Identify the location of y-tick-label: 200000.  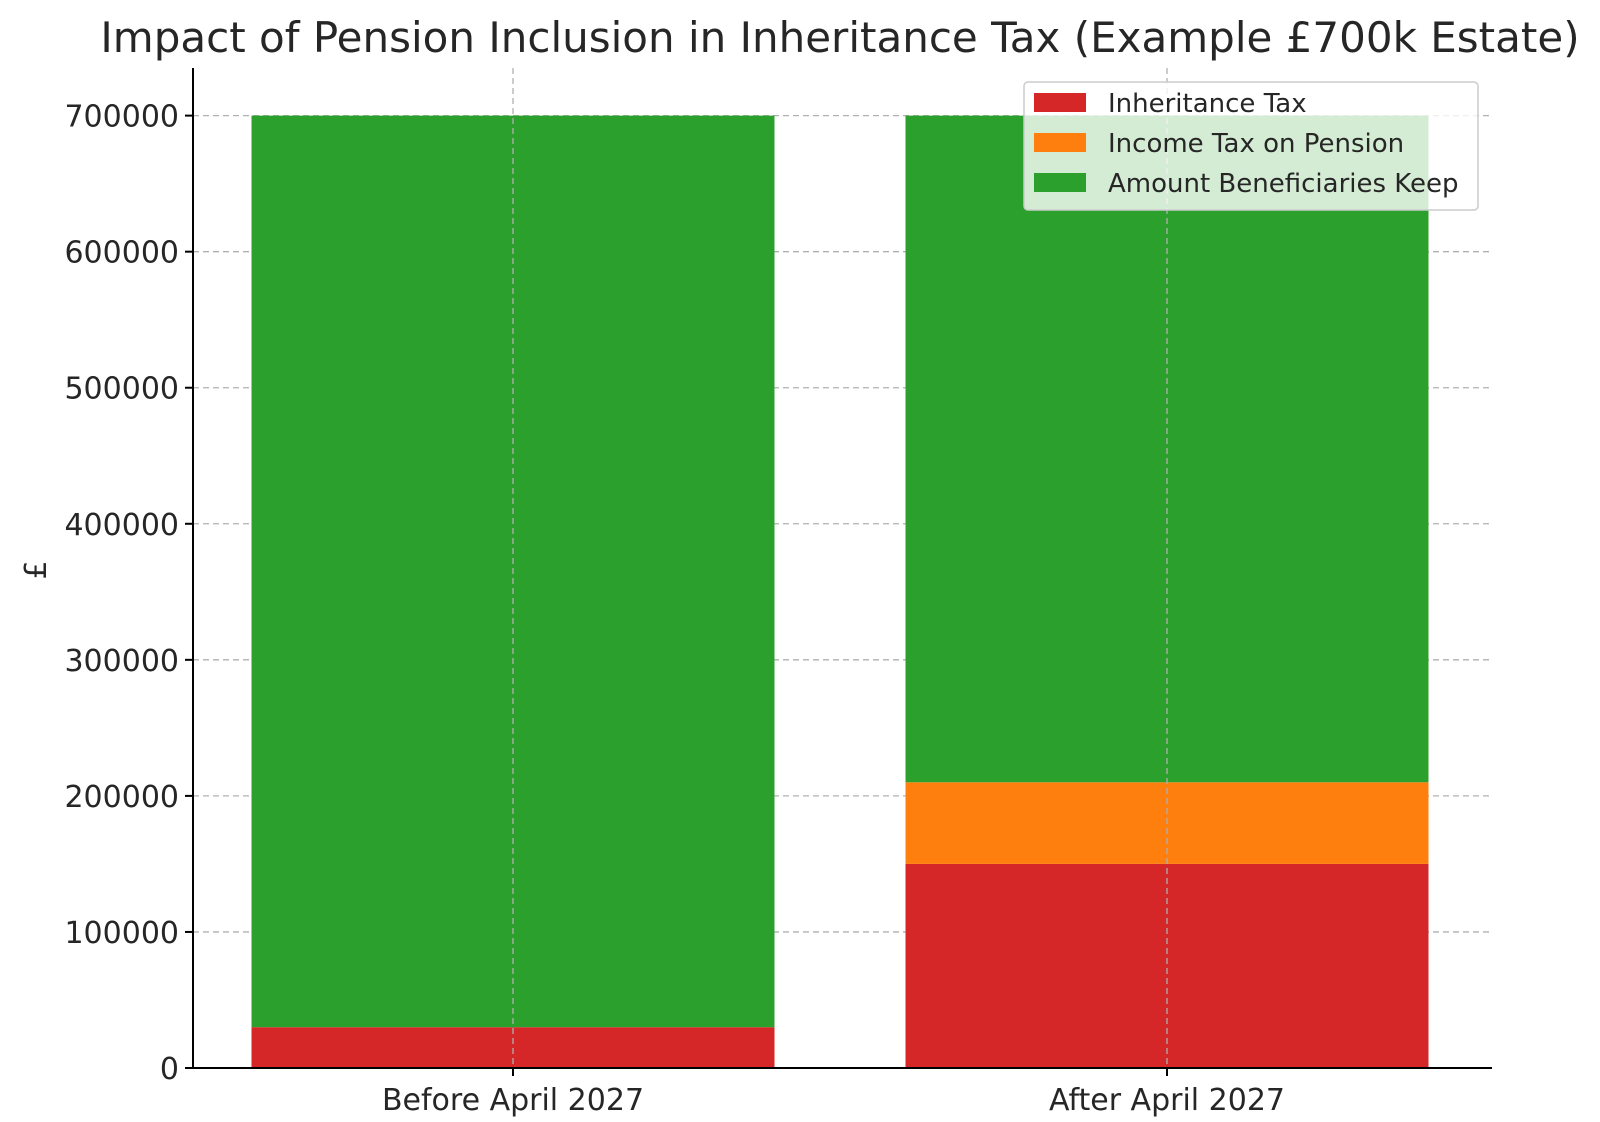
(121, 797).